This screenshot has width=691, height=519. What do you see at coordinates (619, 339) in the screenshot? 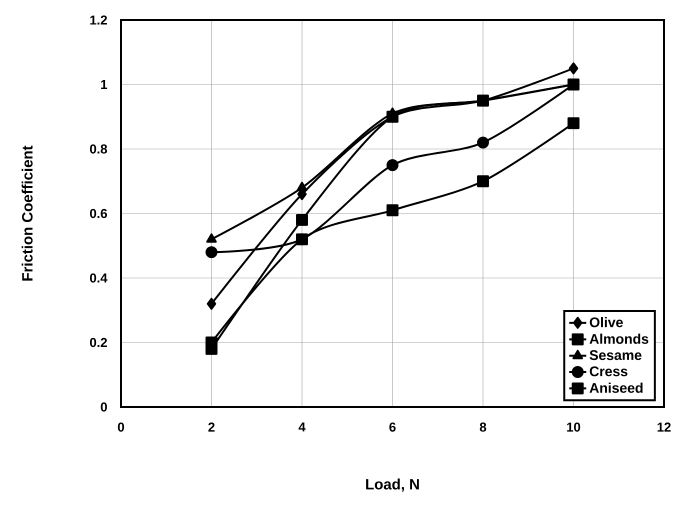
I see `legend-label: Almonds` at bounding box center [619, 339].